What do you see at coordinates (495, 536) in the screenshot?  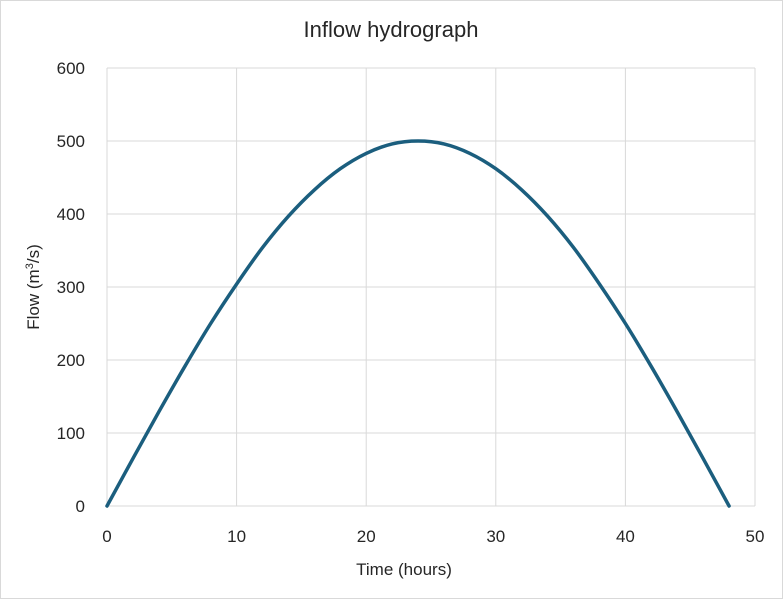 I see `x-tick-label: 30` at bounding box center [495, 536].